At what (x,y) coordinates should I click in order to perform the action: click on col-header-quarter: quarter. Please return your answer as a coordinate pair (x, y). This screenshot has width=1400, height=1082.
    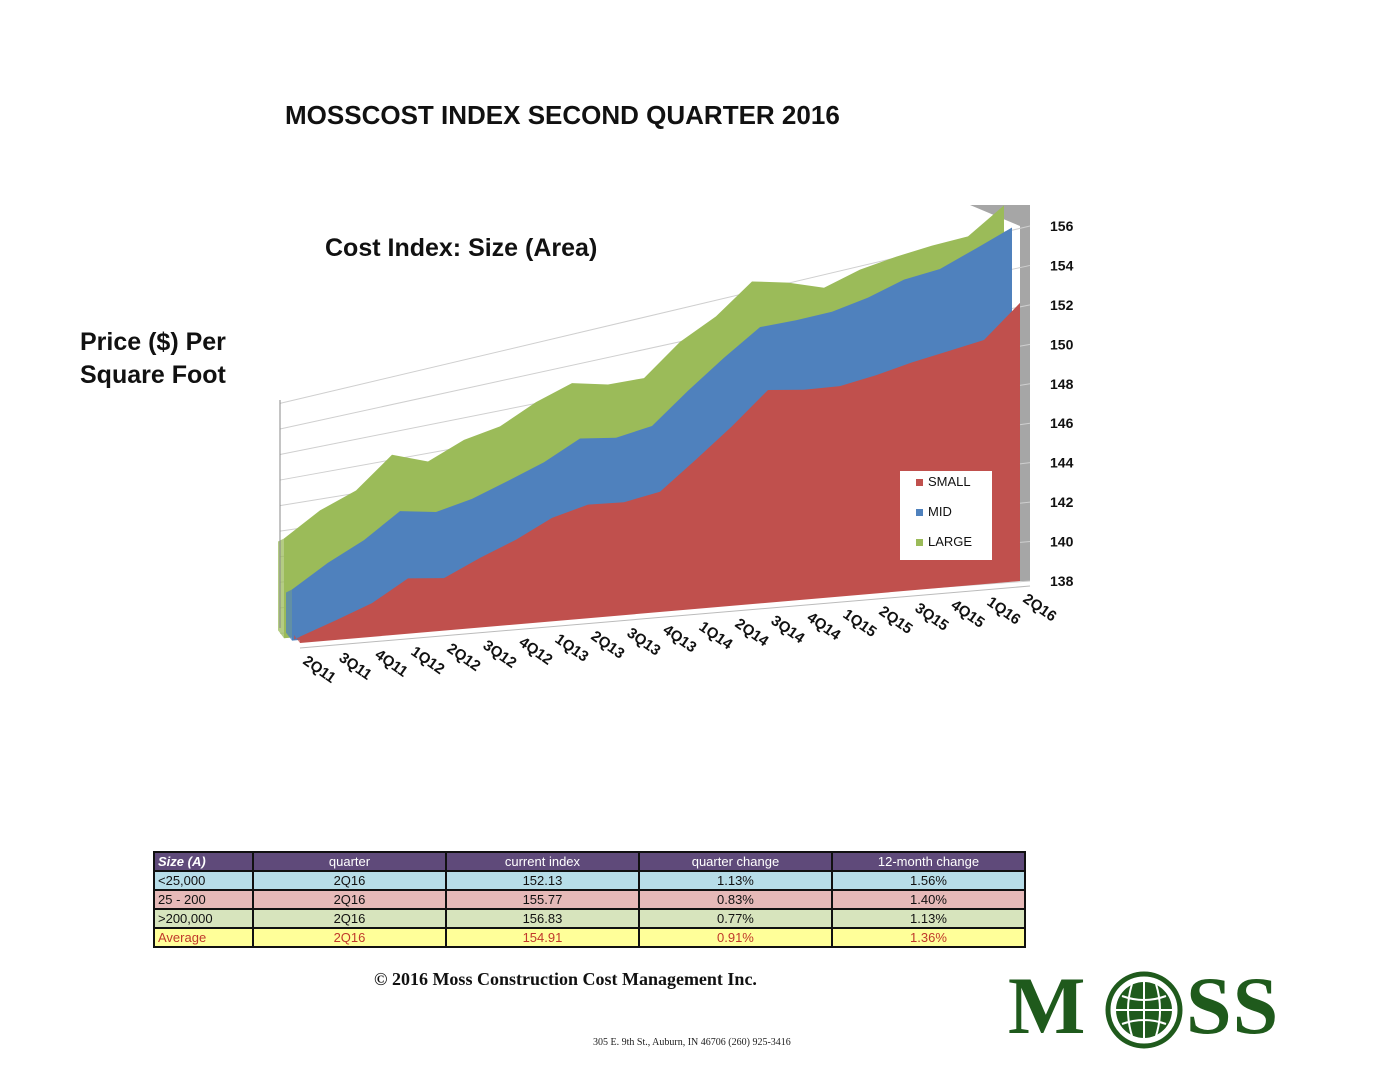
    Looking at the image, I should click on (349, 861).